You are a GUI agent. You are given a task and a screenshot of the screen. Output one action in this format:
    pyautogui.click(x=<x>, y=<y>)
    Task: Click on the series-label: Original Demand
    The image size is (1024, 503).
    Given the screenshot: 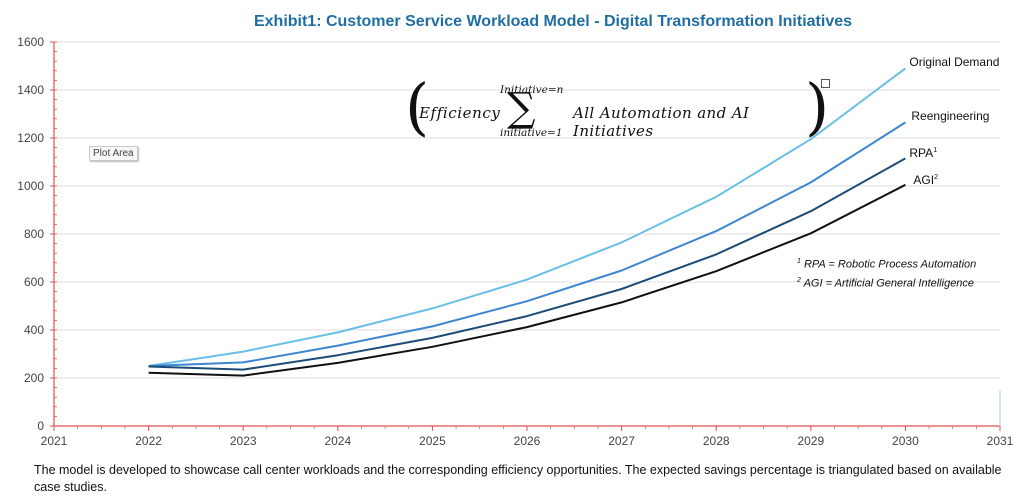 What is the action you would take?
    pyautogui.click(x=954, y=62)
    